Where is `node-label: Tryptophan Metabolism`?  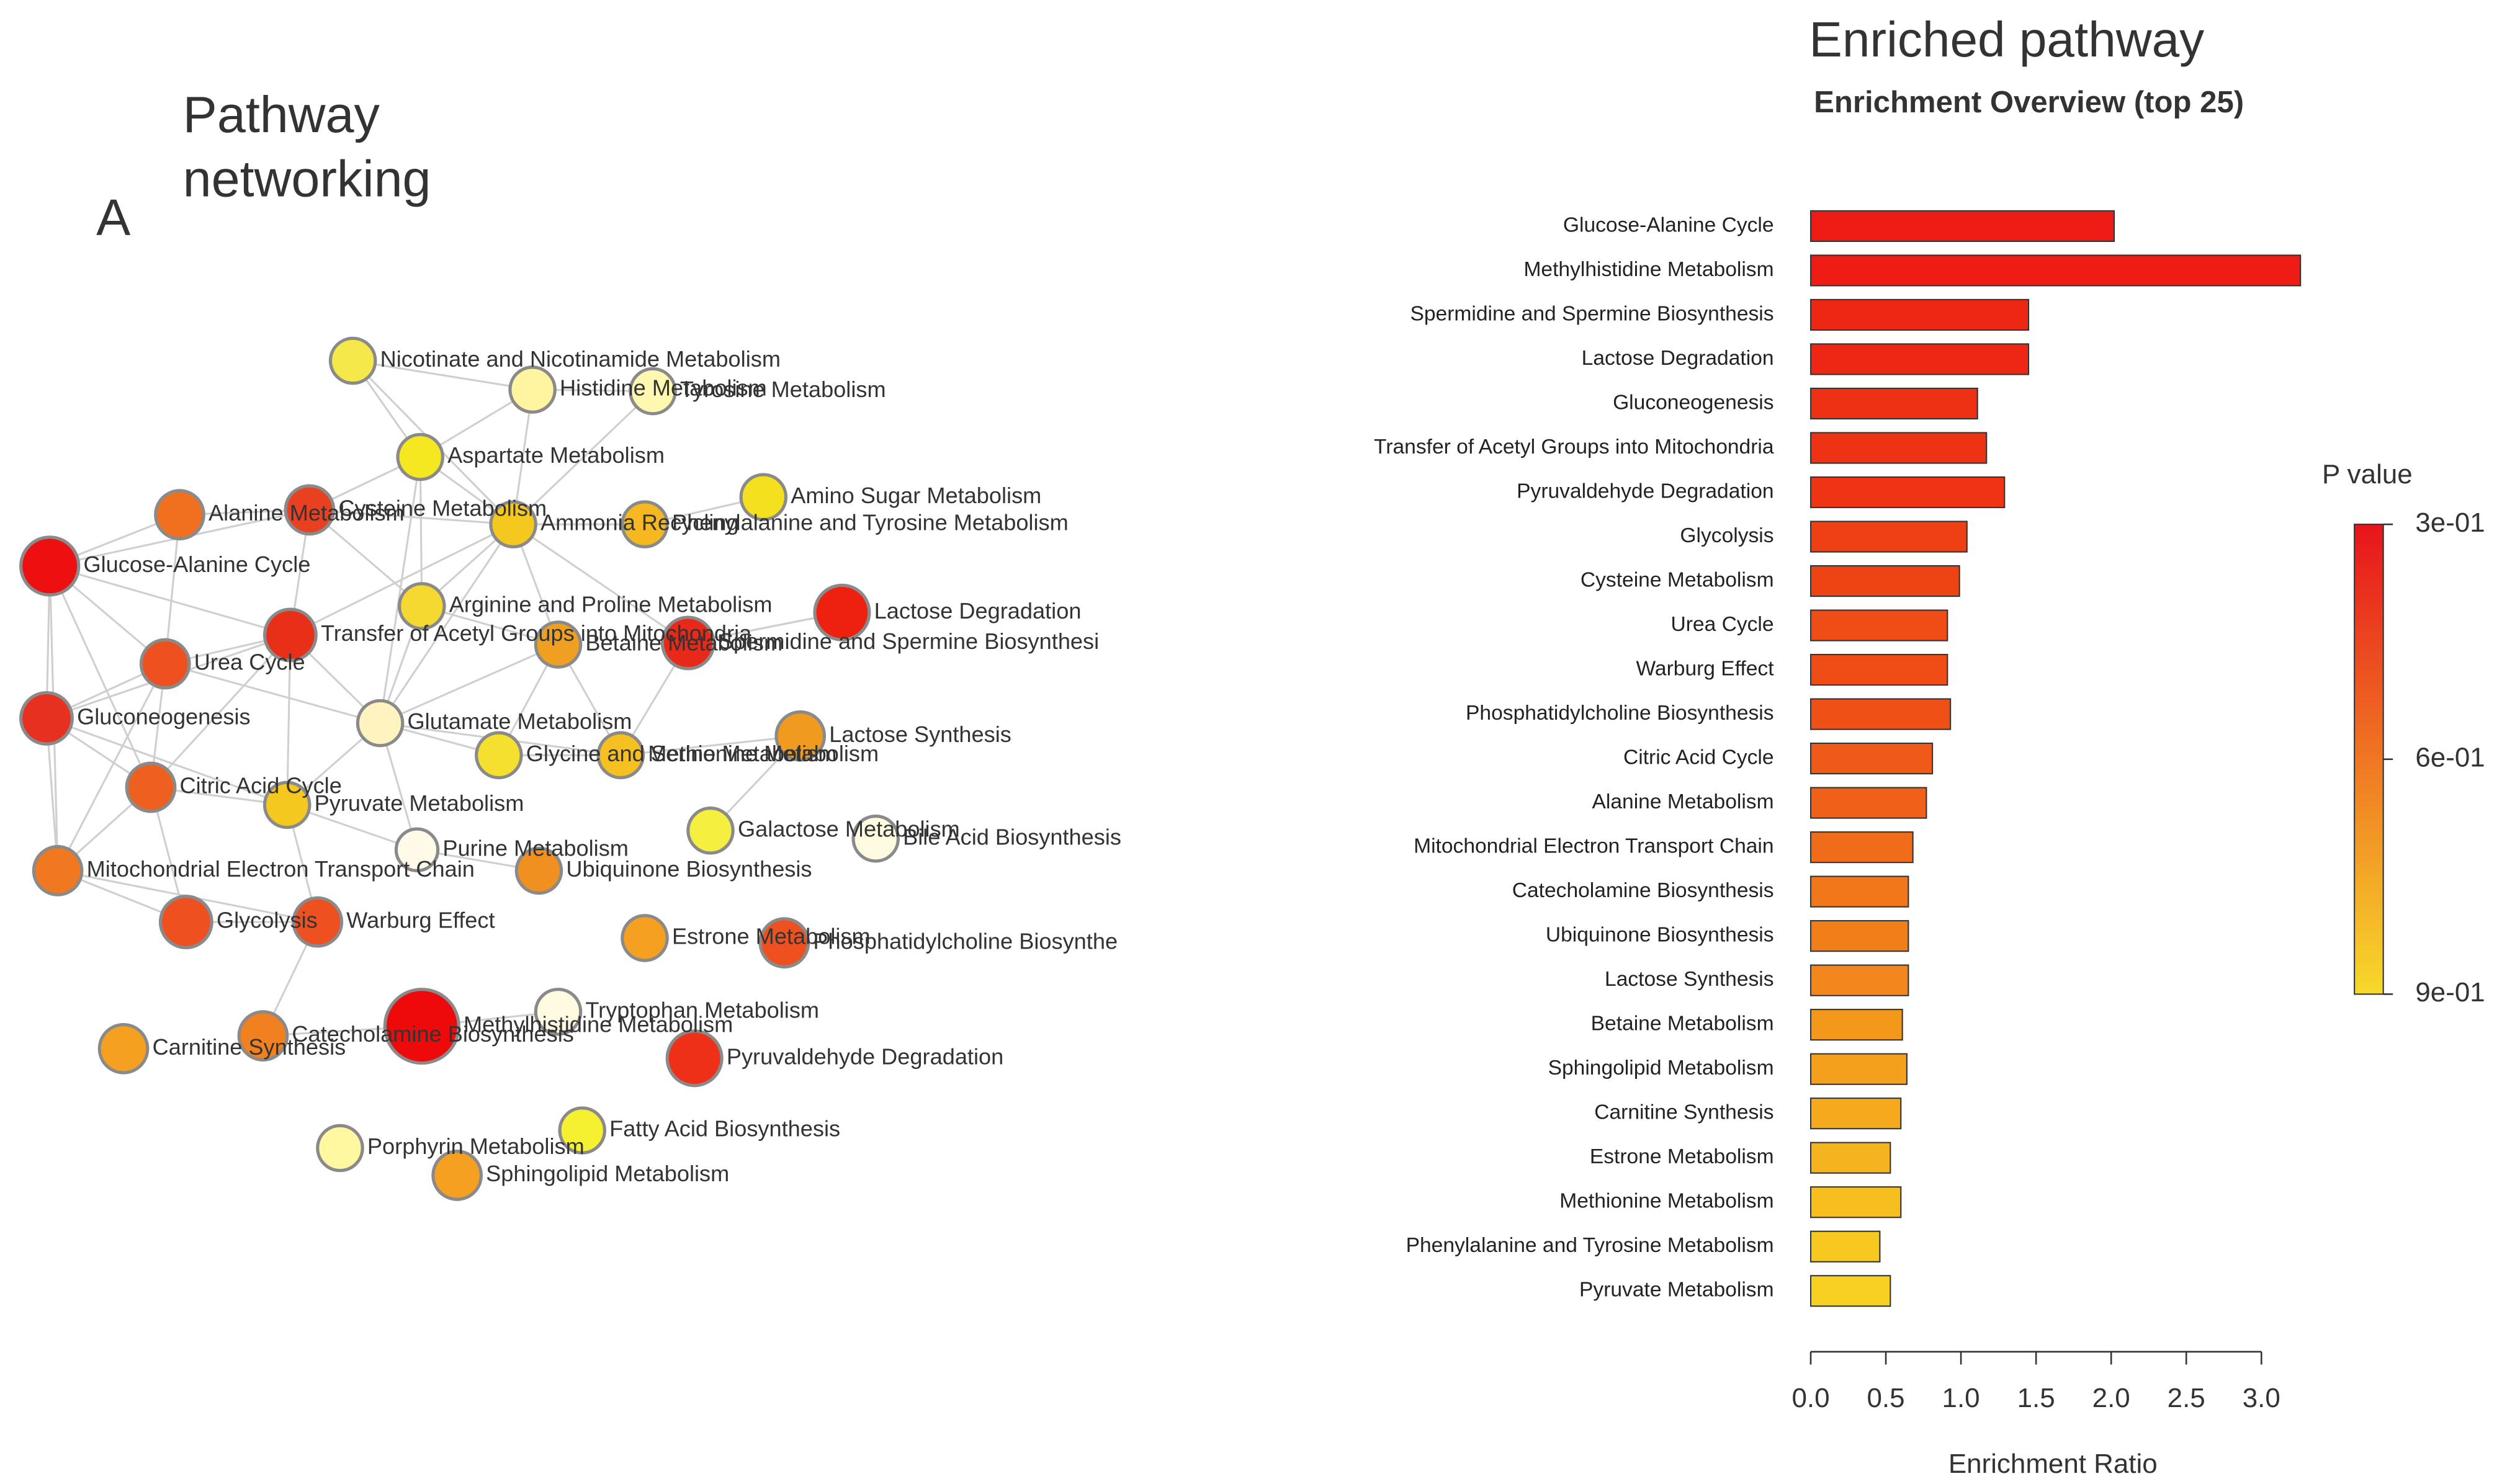 node-label: Tryptophan Metabolism is located at coordinates (702, 1009).